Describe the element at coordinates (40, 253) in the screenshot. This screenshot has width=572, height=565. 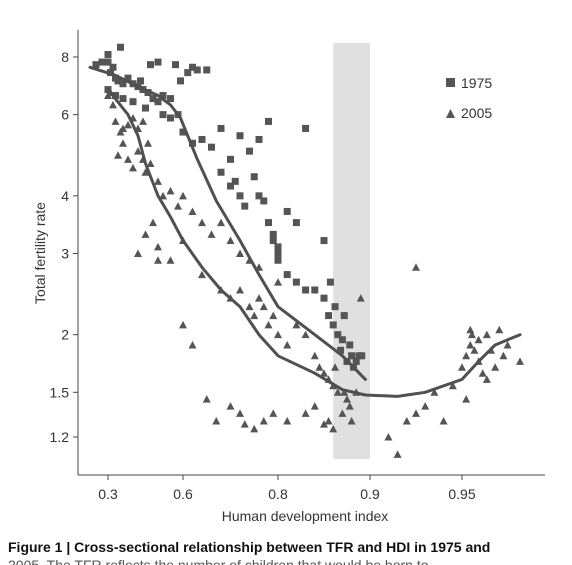
I see `y-axis-title: Total fertility rate` at that location.